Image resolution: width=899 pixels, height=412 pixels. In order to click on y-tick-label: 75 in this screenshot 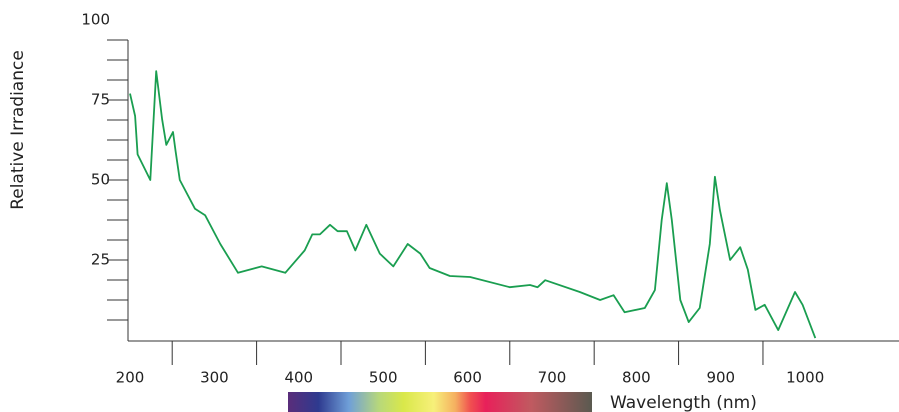, I will do `click(100, 100)`.